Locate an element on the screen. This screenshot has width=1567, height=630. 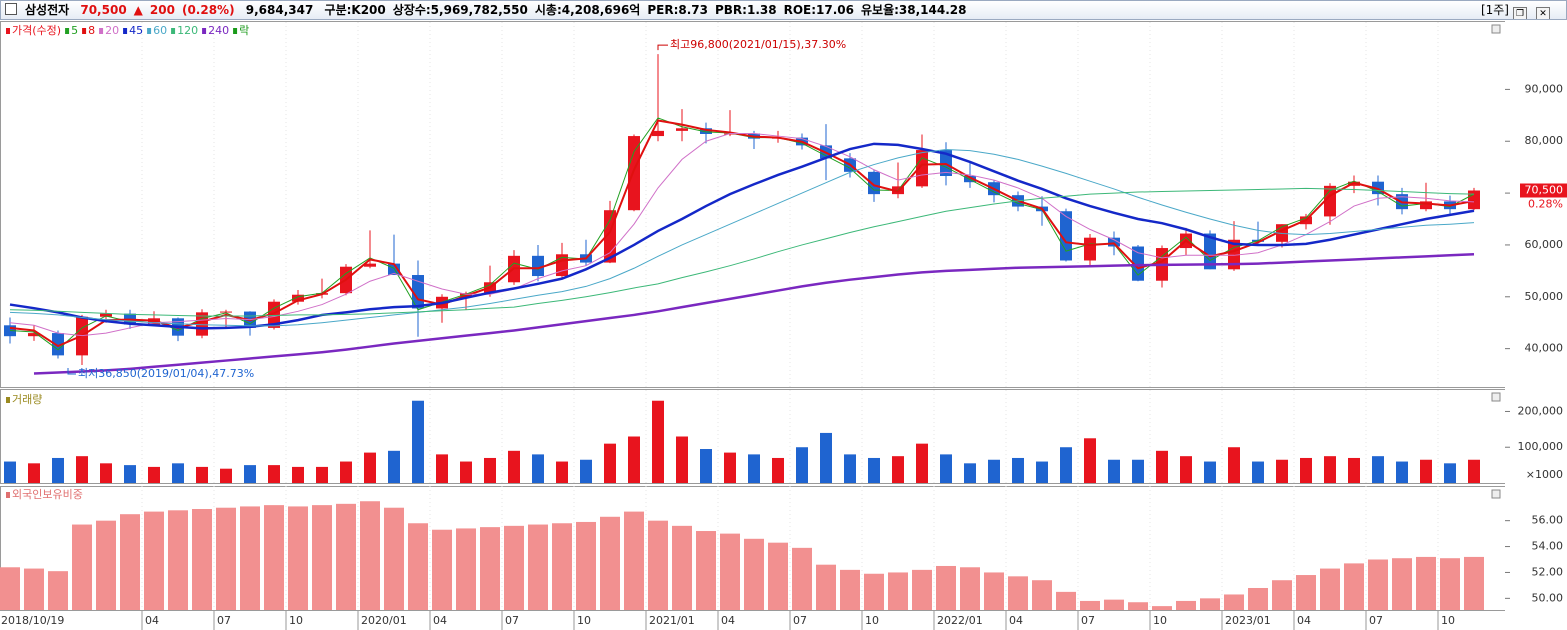
x-tick-label: 2023/01 is located at coordinates (1248, 620).